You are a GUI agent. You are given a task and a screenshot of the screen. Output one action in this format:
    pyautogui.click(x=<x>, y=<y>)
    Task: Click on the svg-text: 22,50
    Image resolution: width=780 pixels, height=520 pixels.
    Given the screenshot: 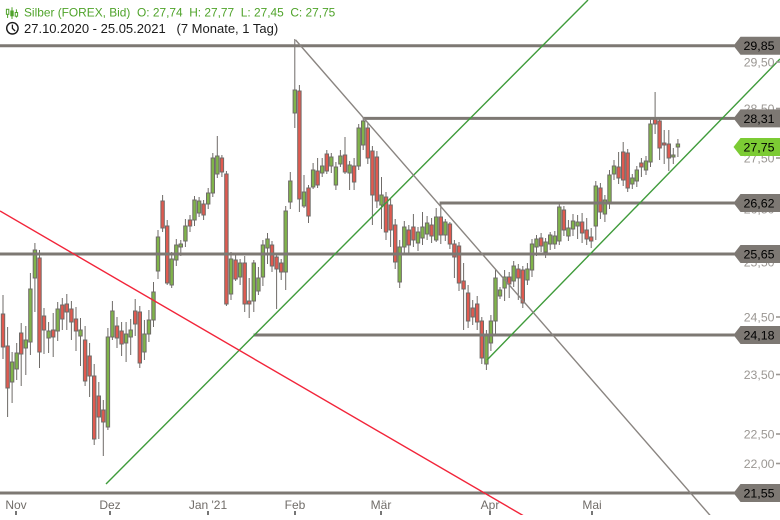 What is the action you would take?
    pyautogui.click(x=759, y=435)
    